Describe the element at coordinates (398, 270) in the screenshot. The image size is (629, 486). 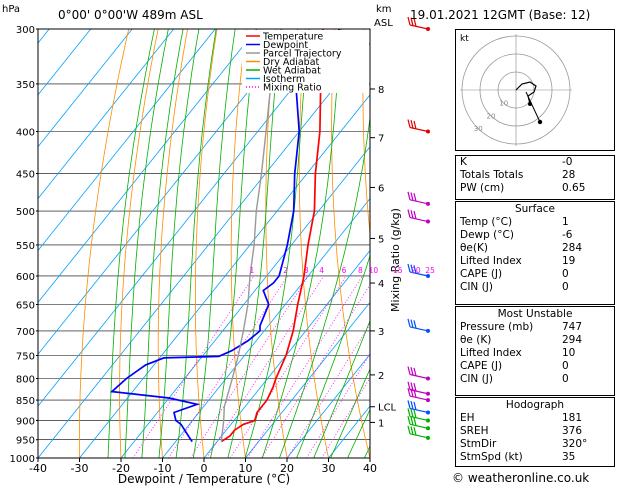
I see `mixing-ratio-label: 15` at that location.